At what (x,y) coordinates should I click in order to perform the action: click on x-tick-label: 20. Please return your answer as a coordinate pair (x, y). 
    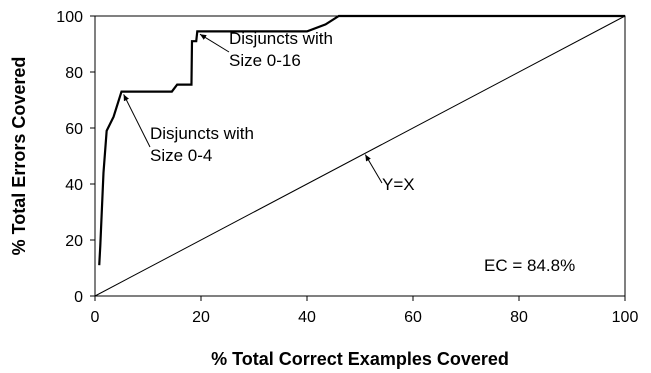
    Looking at the image, I should click on (201, 317).